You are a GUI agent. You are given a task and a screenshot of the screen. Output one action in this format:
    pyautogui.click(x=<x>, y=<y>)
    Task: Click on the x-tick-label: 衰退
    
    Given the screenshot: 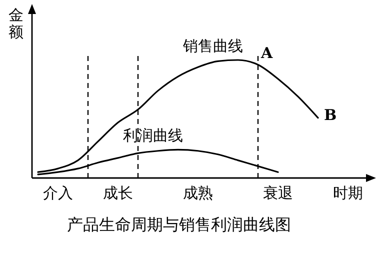 What is the action you would take?
    pyautogui.click(x=278, y=193)
    